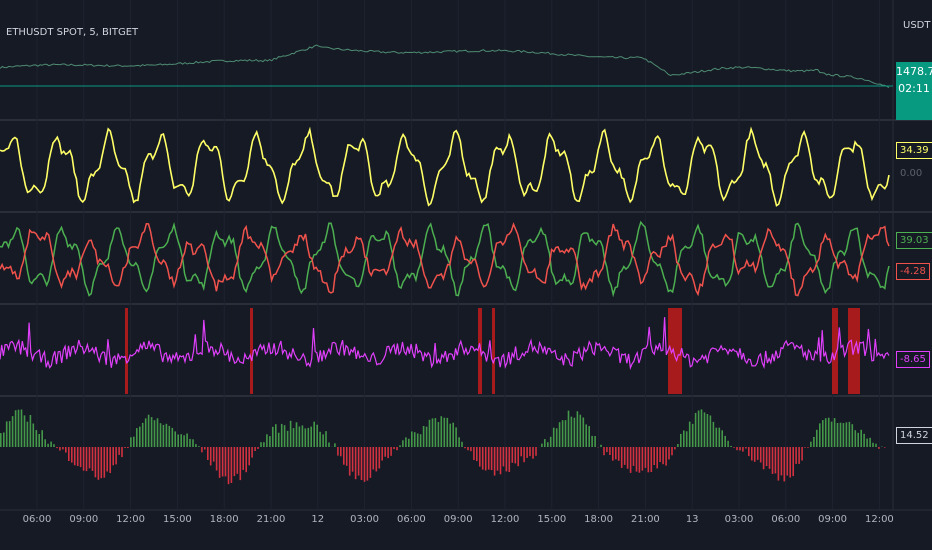 The width and height of the screenshot is (932, 550). I want to click on hidden-axis-value: 0.00, so click(911, 173).